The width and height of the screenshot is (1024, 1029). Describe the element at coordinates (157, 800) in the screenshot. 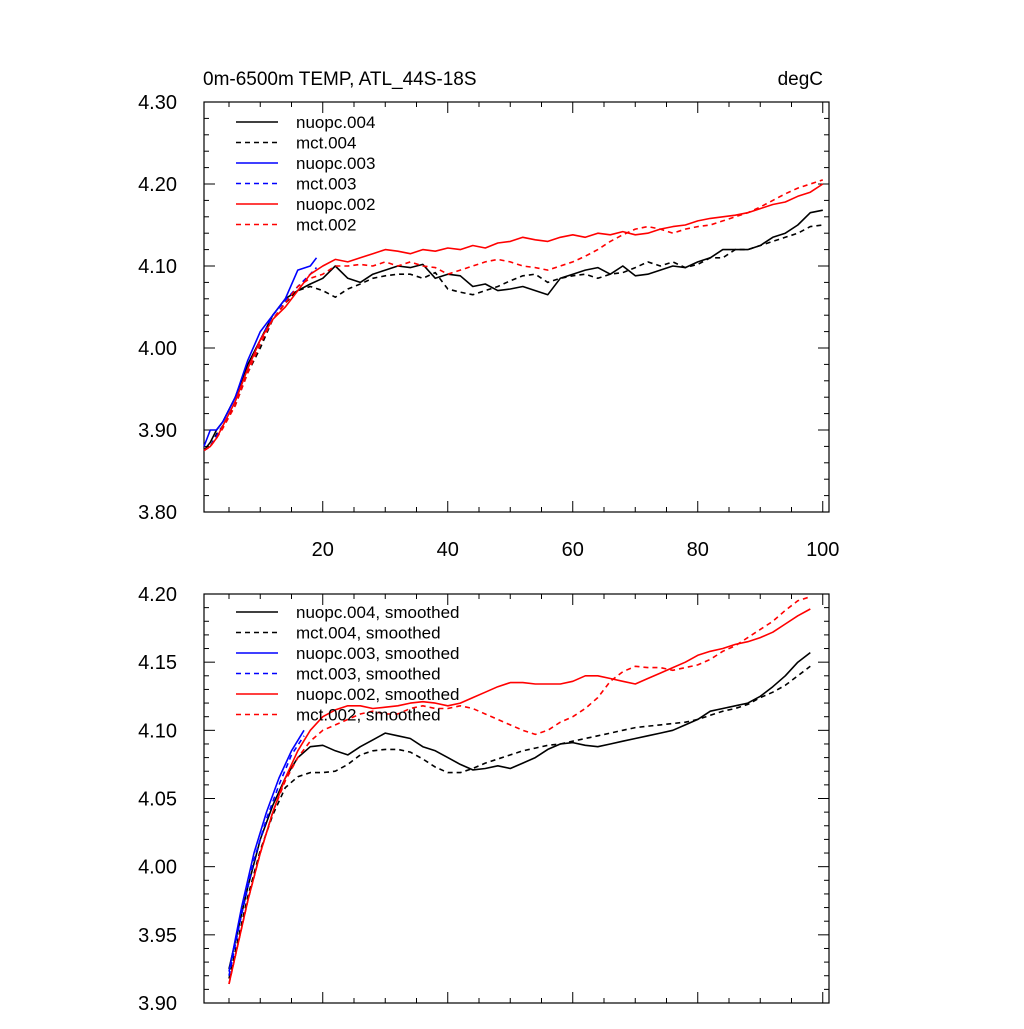

I see `y-tick-label: 4.05` at that location.